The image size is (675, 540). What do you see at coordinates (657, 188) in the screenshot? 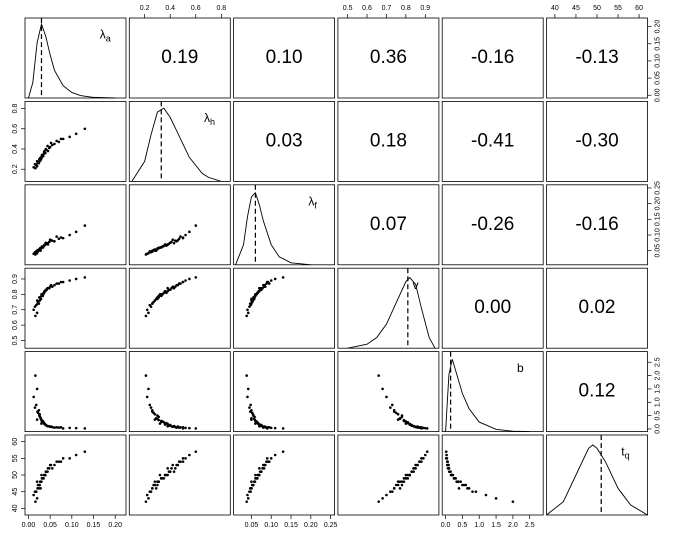
I see `y-tick-label: 0.25` at bounding box center [657, 188].